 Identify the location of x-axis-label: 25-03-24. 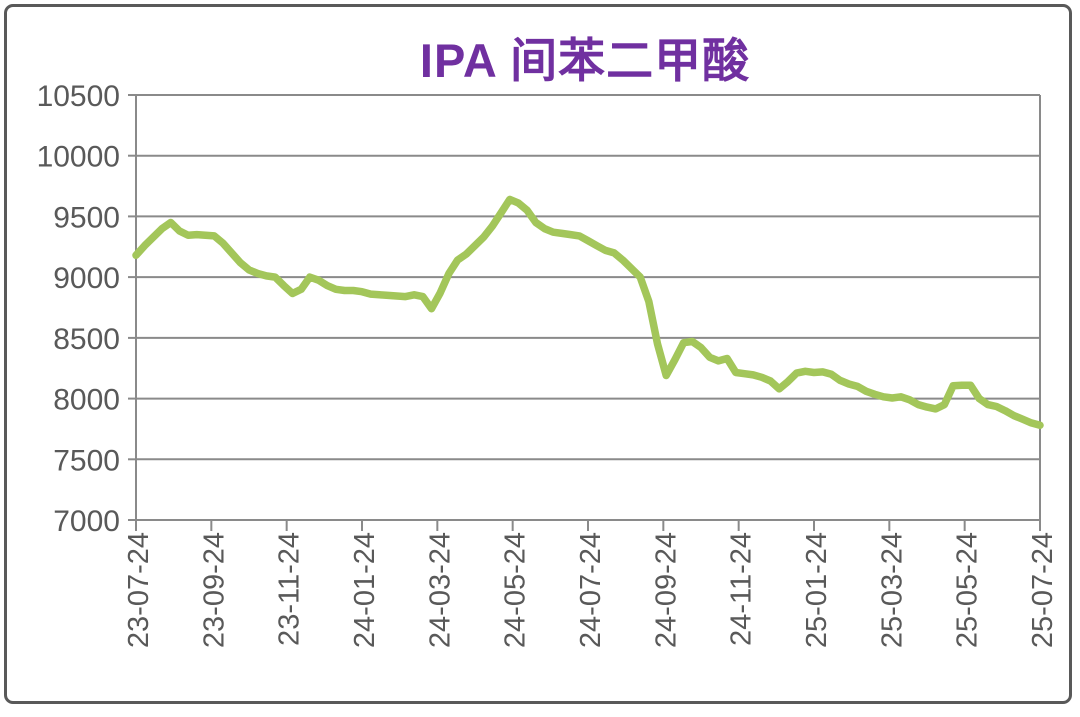
(892, 590).